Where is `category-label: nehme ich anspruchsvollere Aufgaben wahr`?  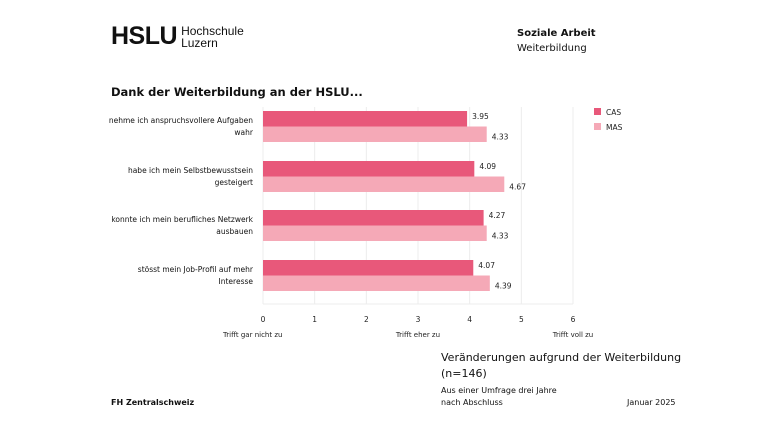
category-label: nehme ich anspruchsvollere Aufgaben wahr is located at coordinates (180, 126).